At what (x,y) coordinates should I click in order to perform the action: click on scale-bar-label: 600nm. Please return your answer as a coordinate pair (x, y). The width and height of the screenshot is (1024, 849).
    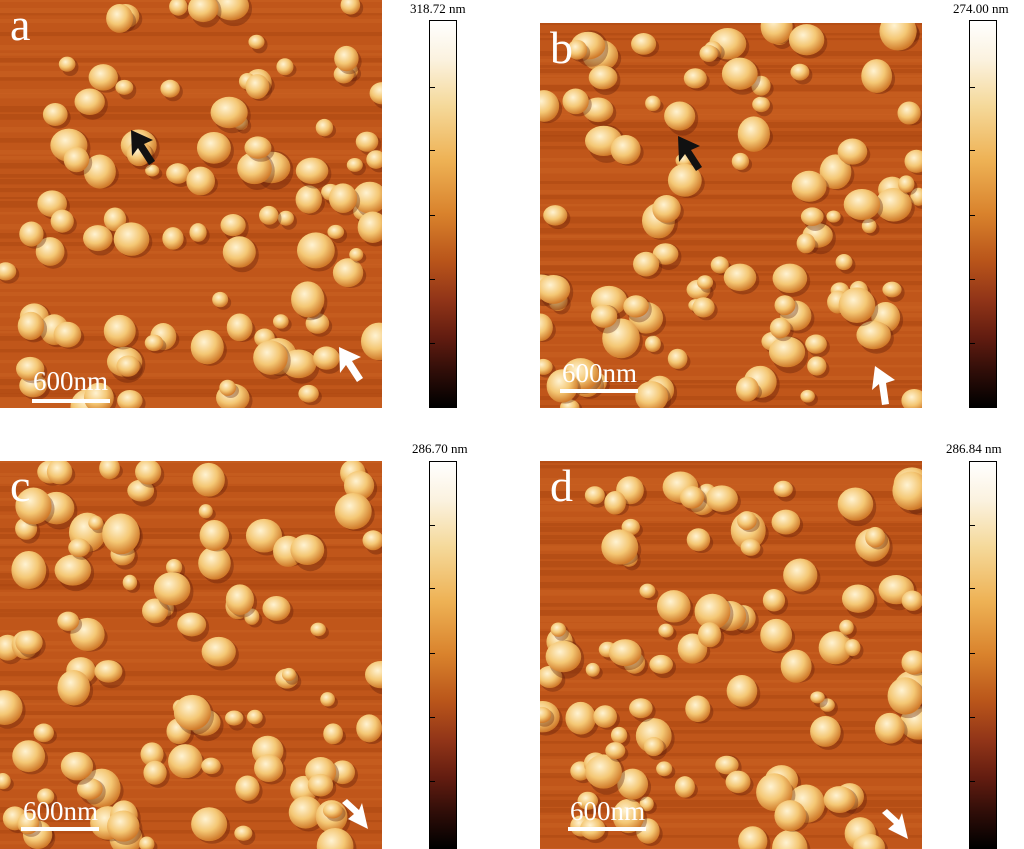
    Looking at the image, I should click on (71, 381).